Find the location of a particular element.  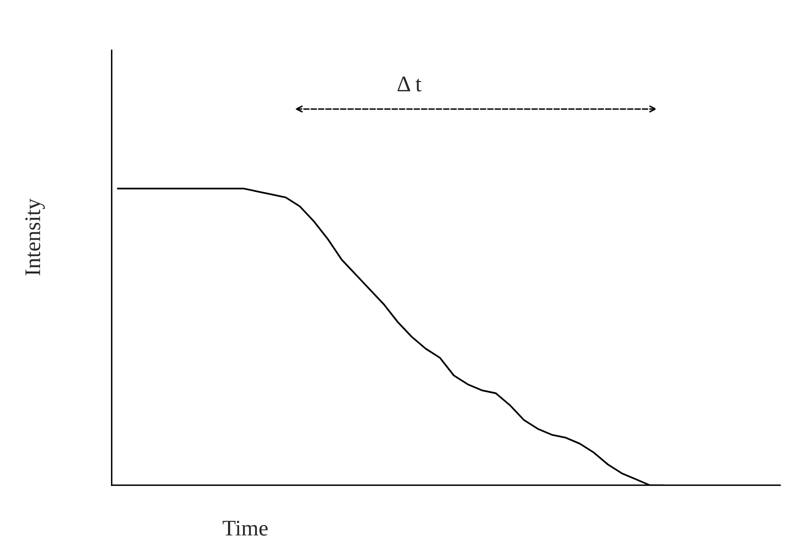

y-axis-title: Intensity is located at coordinates (35, 237).